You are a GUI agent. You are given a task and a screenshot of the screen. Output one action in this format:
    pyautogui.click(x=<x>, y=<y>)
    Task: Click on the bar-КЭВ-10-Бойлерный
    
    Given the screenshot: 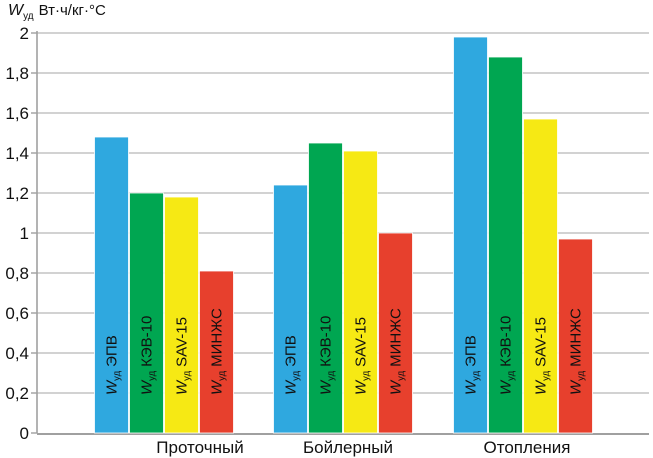 What is the action you would take?
    pyautogui.click(x=325, y=288)
    